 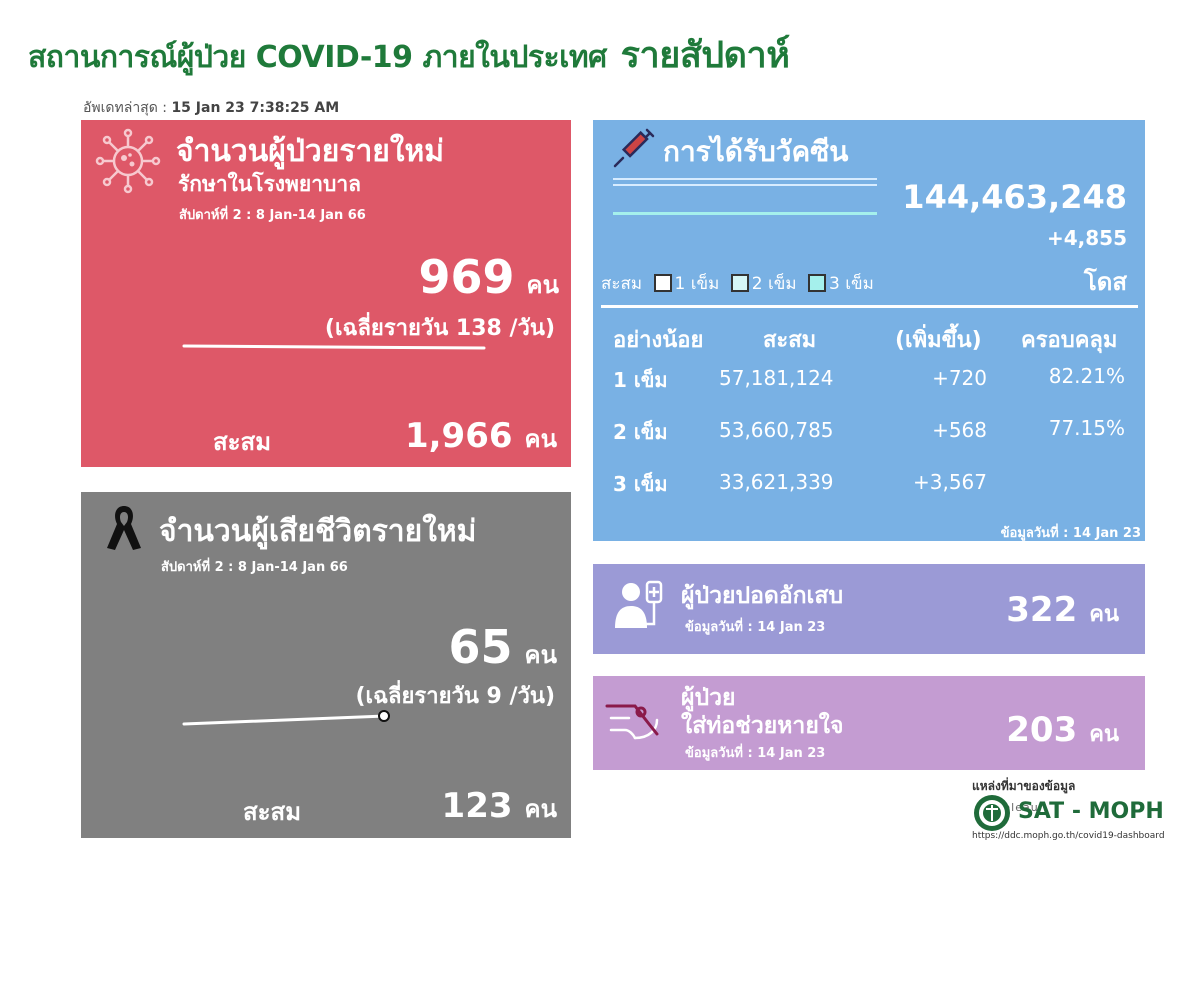 What do you see at coordinates (477, 806) in the screenshot?
I see `new-deaths-cumulative-value: 123` at bounding box center [477, 806].